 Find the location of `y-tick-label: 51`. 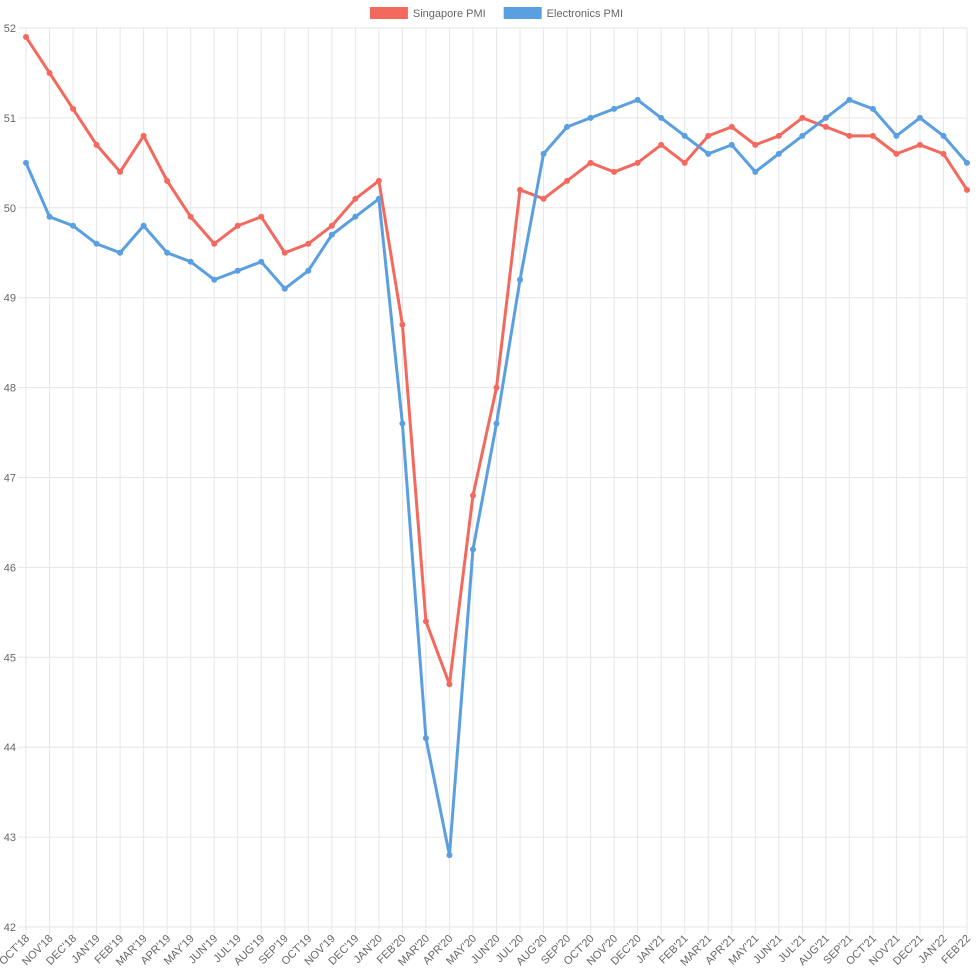

y-tick-label: 51 is located at coordinates (10, 119).